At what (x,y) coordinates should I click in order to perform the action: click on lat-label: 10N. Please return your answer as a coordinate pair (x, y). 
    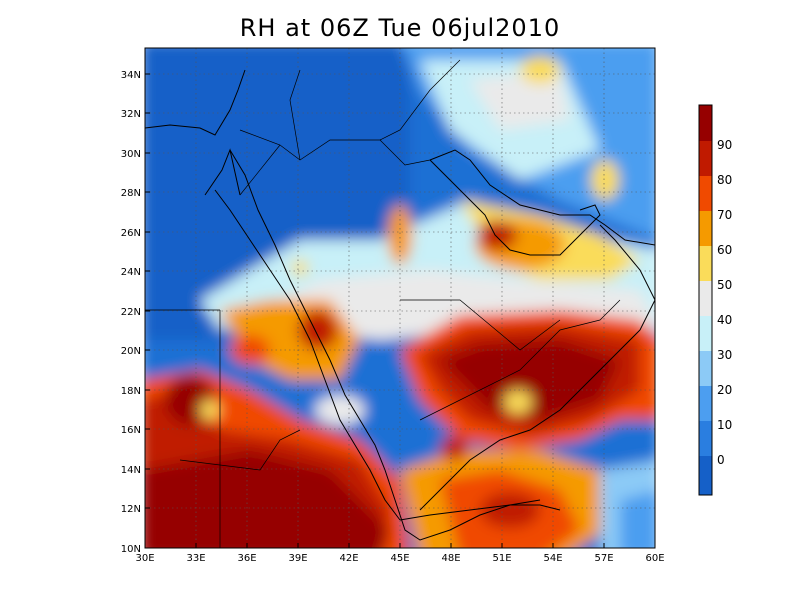
    Looking at the image, I should click on (131, 549).